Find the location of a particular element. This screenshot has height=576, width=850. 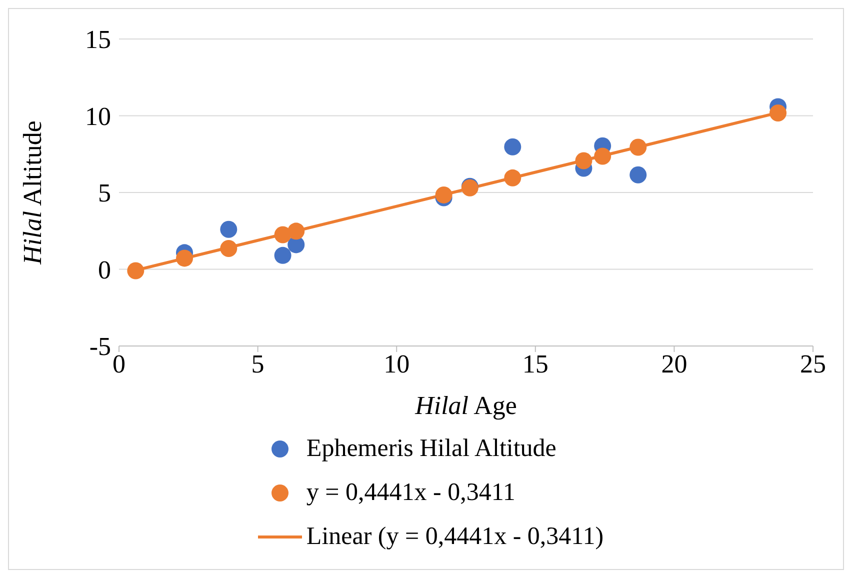

x-tick-label: 20 is located at coordinates (674, 363).